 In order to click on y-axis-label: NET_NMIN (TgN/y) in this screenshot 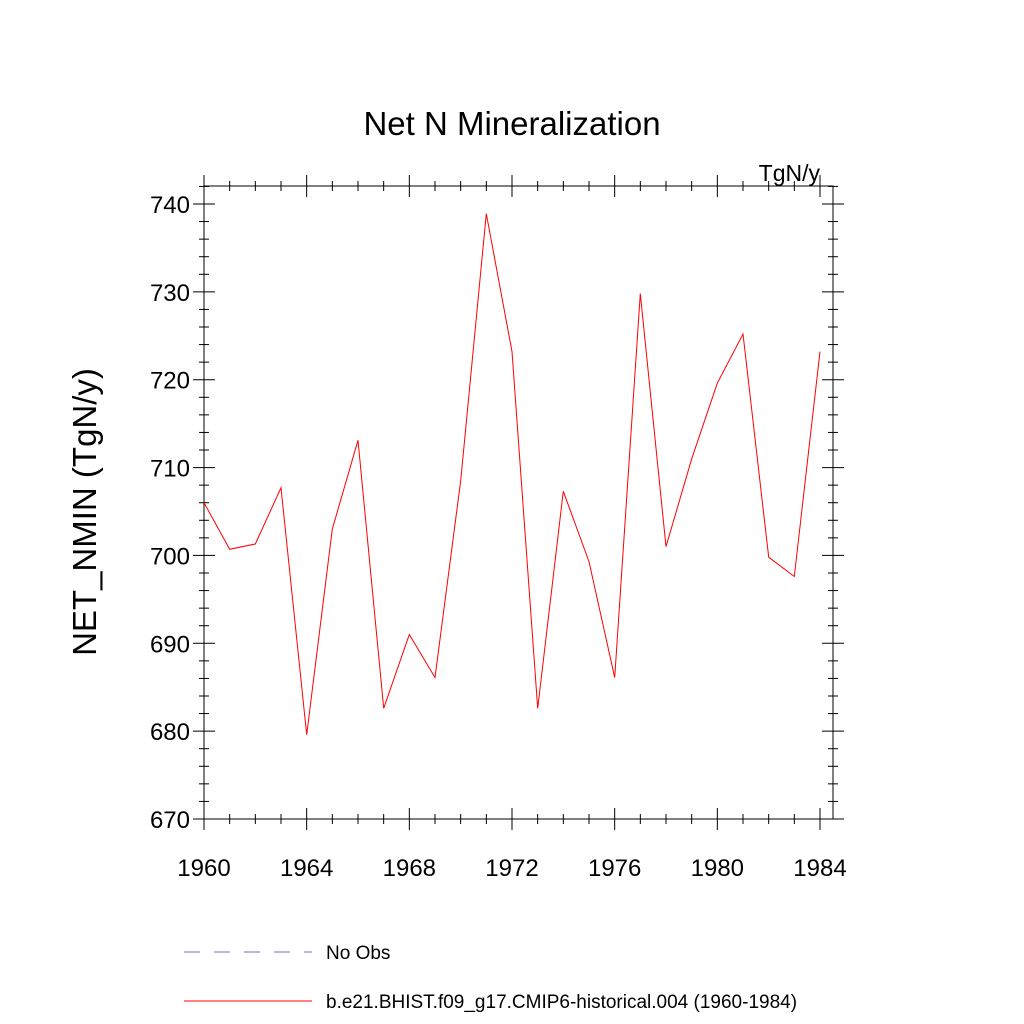, I will do `click(84, 512)`.